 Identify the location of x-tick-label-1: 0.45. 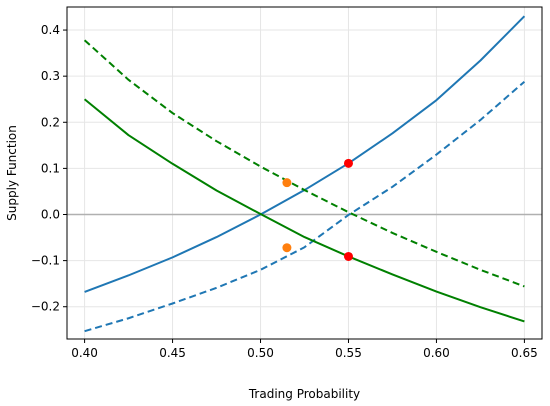
(172, 353).